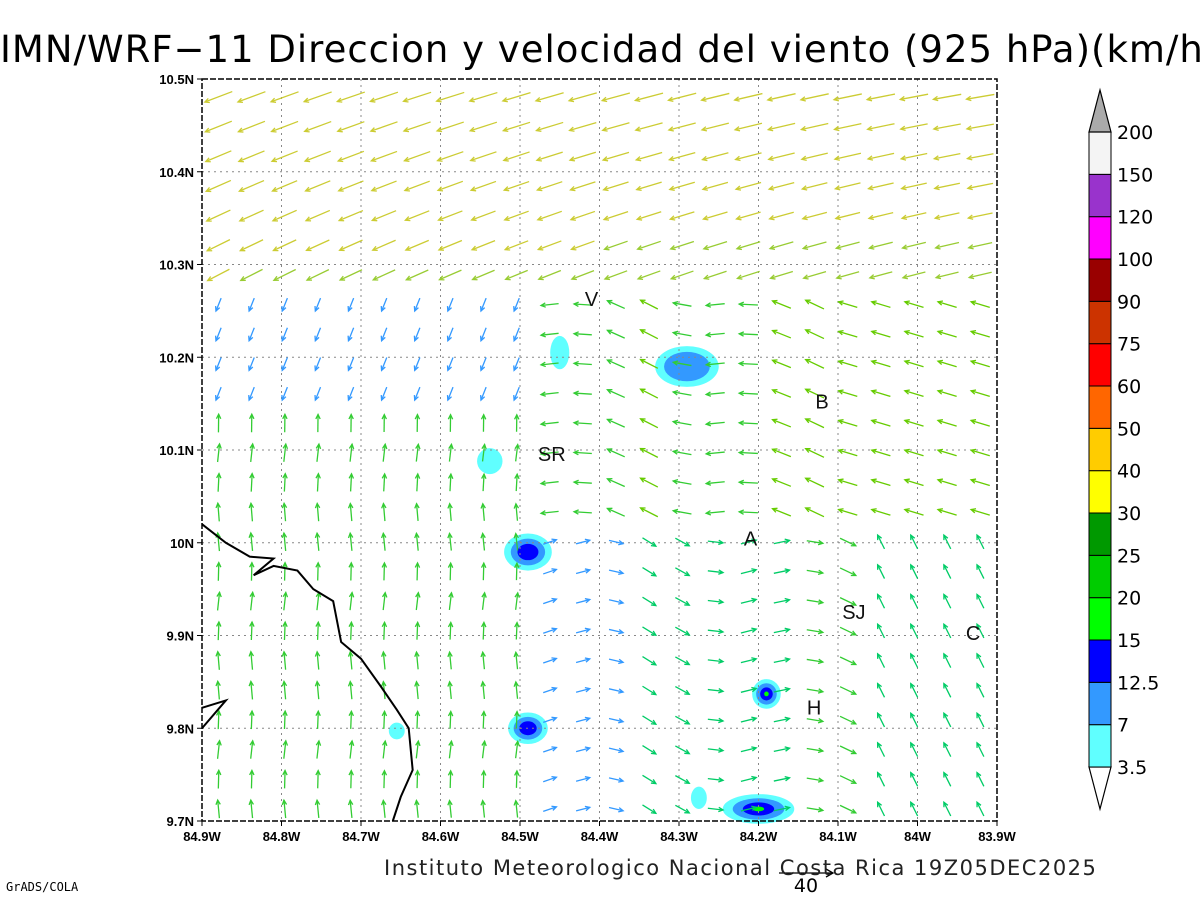 This screenshot has height=900, width=1200. Describe the element at coordinates (1100, 789) in the screenshot. I see `colorbar-min-arrow` at that location.